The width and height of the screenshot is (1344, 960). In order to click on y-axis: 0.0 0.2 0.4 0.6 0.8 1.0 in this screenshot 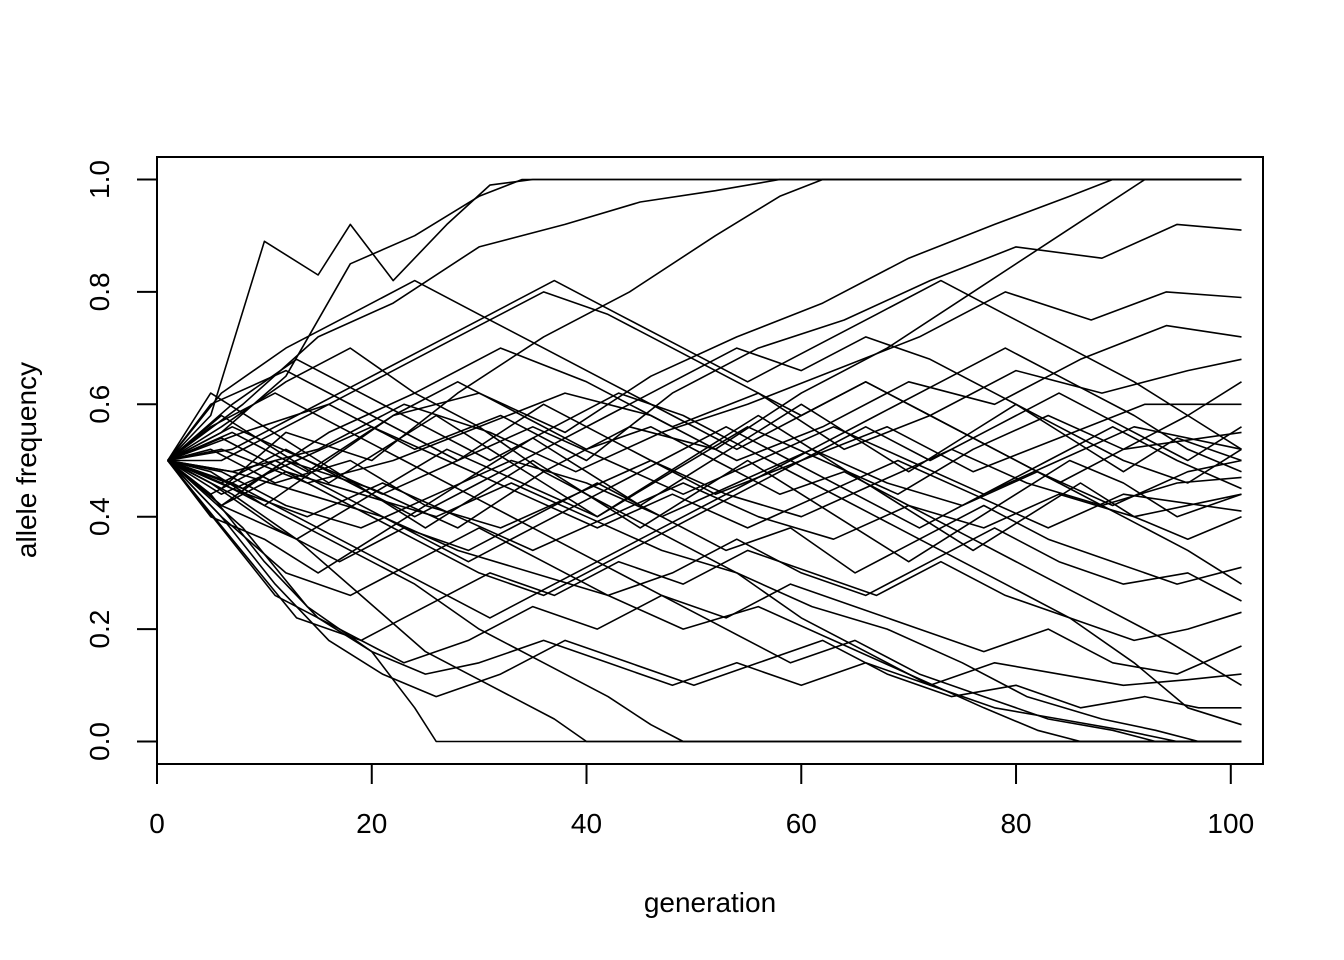, I will do `click(121, 460)`.